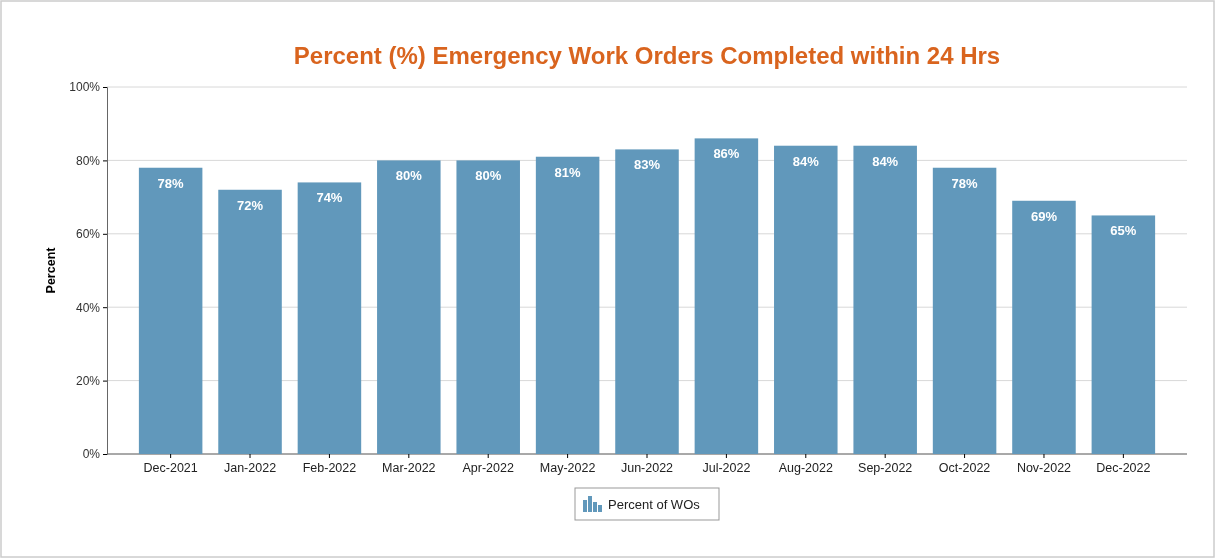 Image resolution: width=1215 pixels, height=558 pixels. Describe the element at coordinates (88, 234) in the screenshot. I see `y-tick-label: 60%` at that location.